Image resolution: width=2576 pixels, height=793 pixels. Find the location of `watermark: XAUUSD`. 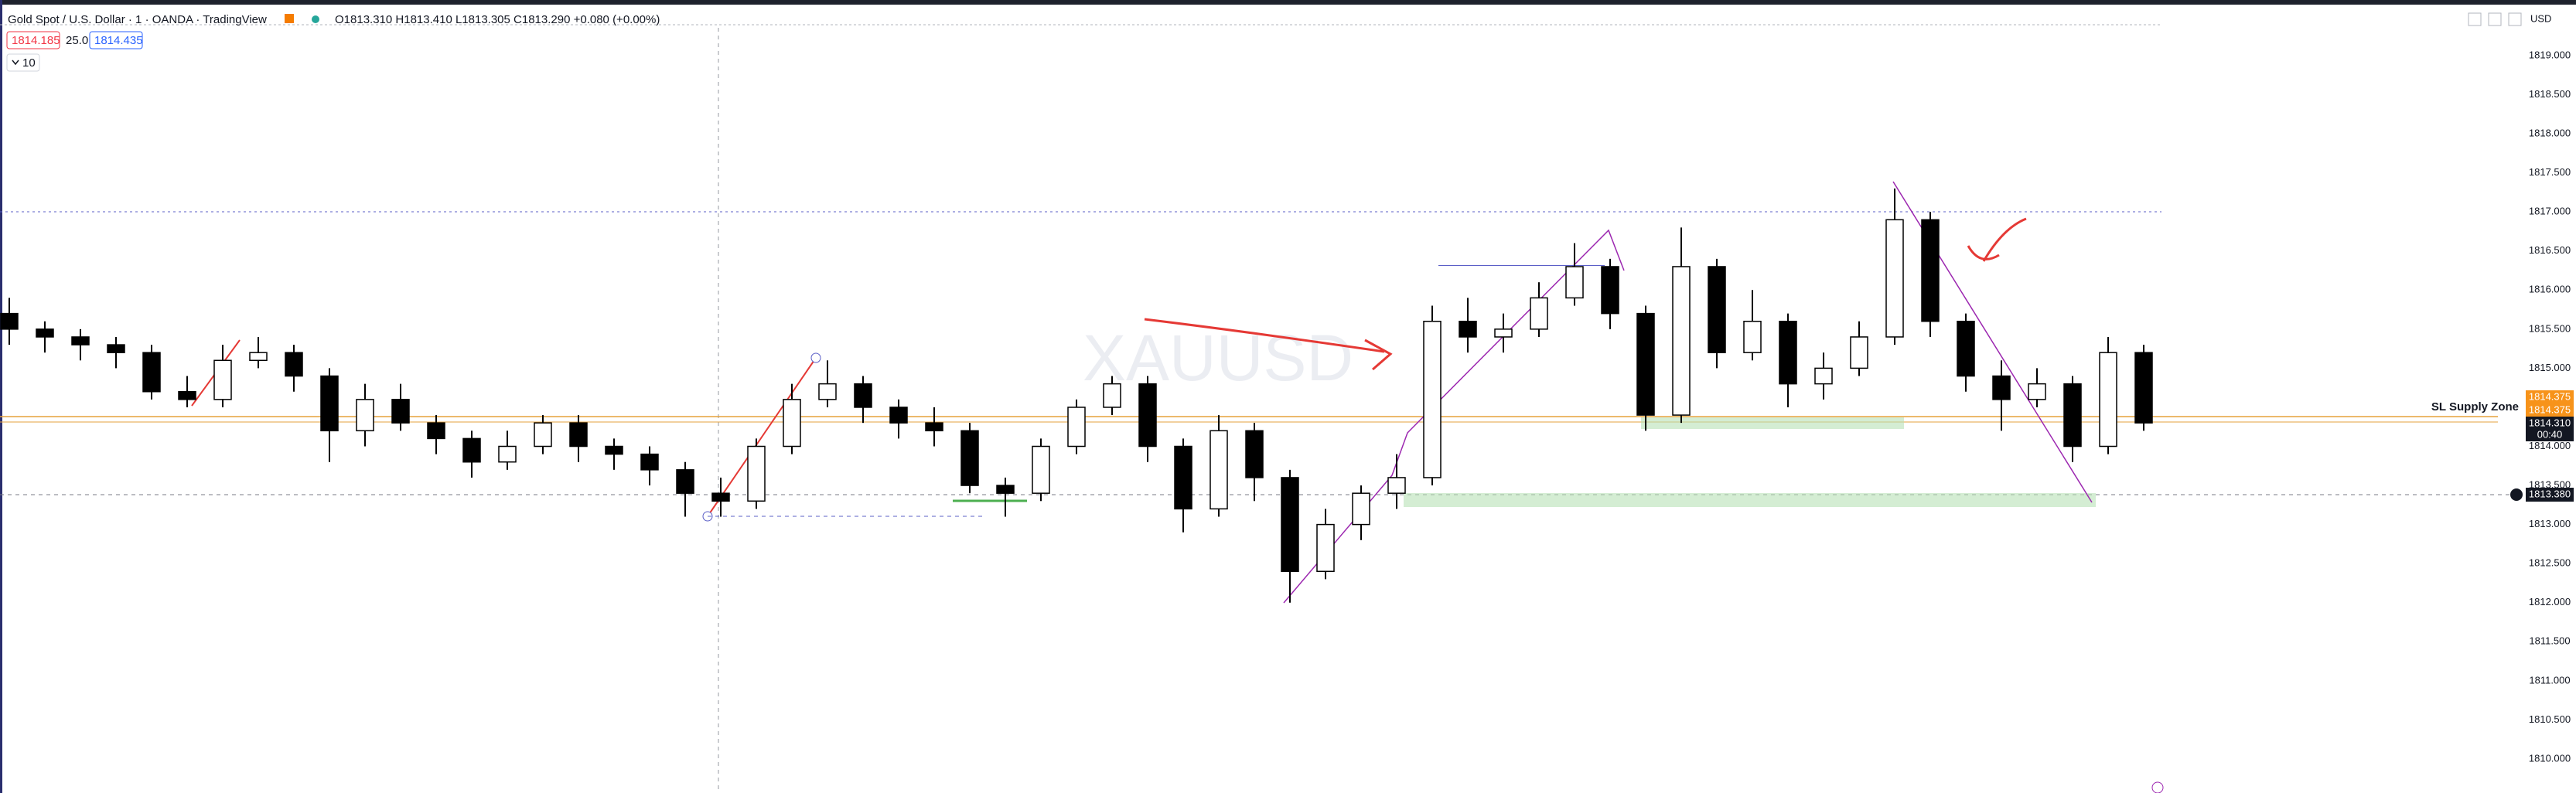

watermark: XAUUSD is located at coordinates (1218, 358).